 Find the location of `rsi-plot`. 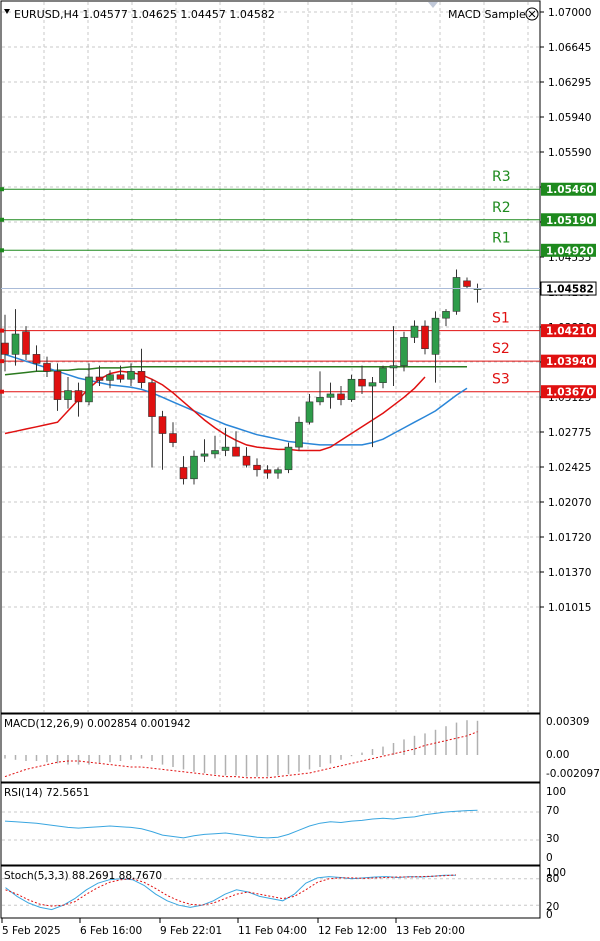

rsi-plot is located at coordinates (270, 825).